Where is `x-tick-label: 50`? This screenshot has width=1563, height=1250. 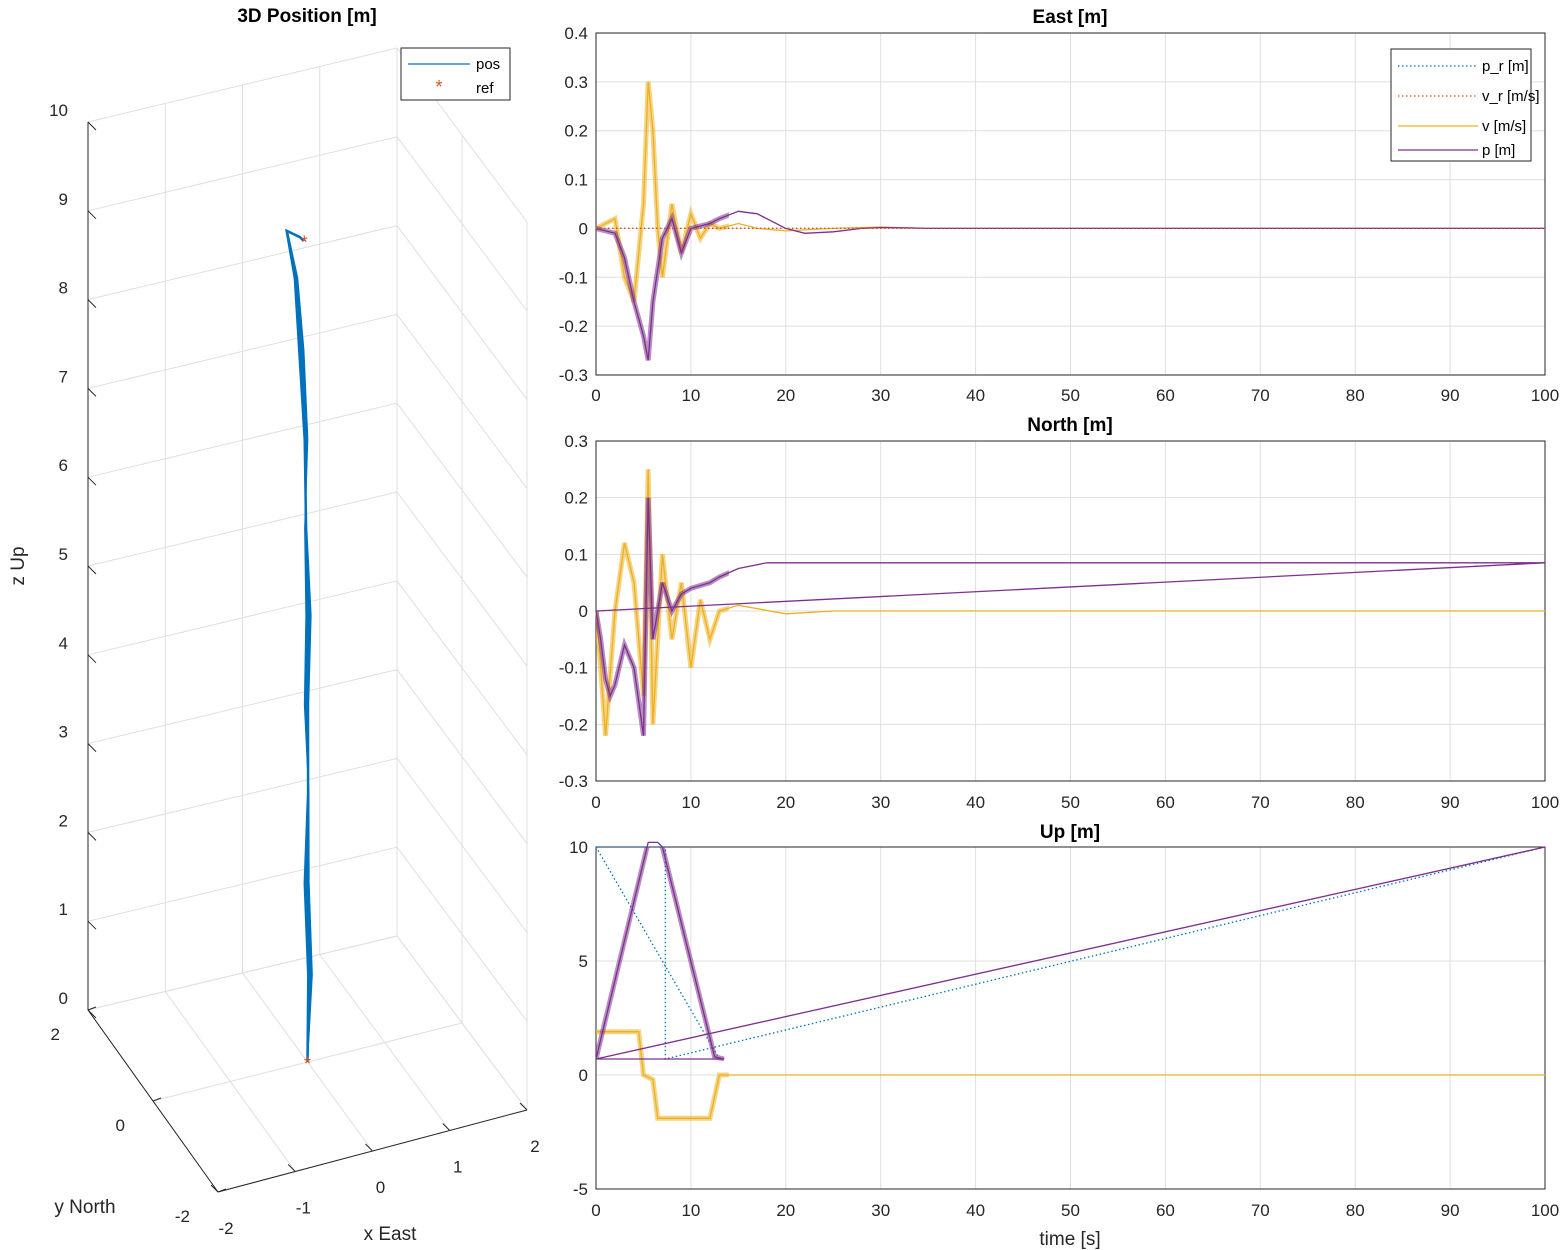
x-tick-label: 50 is located at coordinates (1070, 802).